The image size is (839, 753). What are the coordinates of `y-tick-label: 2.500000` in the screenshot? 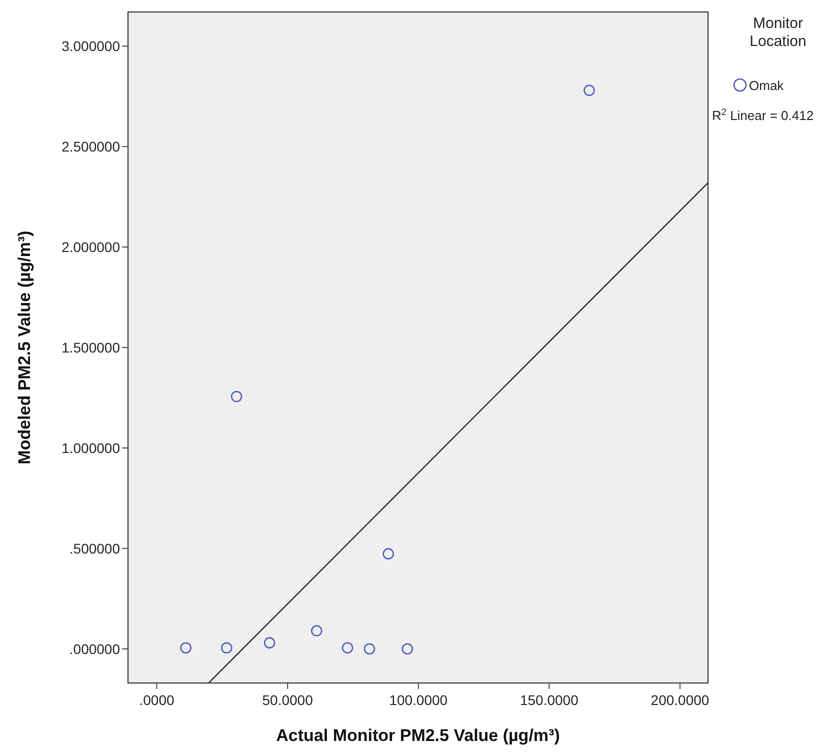 It's located at (91, 146).